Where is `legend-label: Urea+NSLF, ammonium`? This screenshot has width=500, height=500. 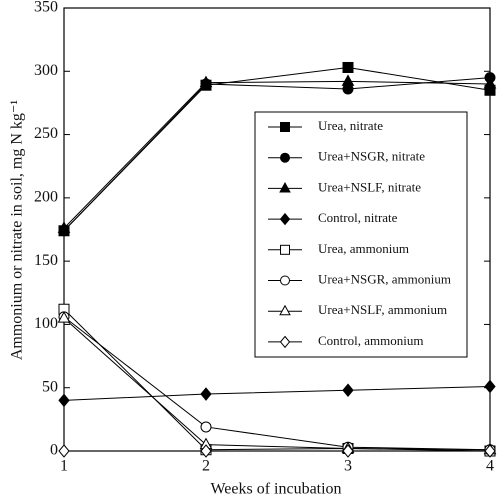
legend-label: Urea+NSLF, ammonium is located at coordinates (382, 309).